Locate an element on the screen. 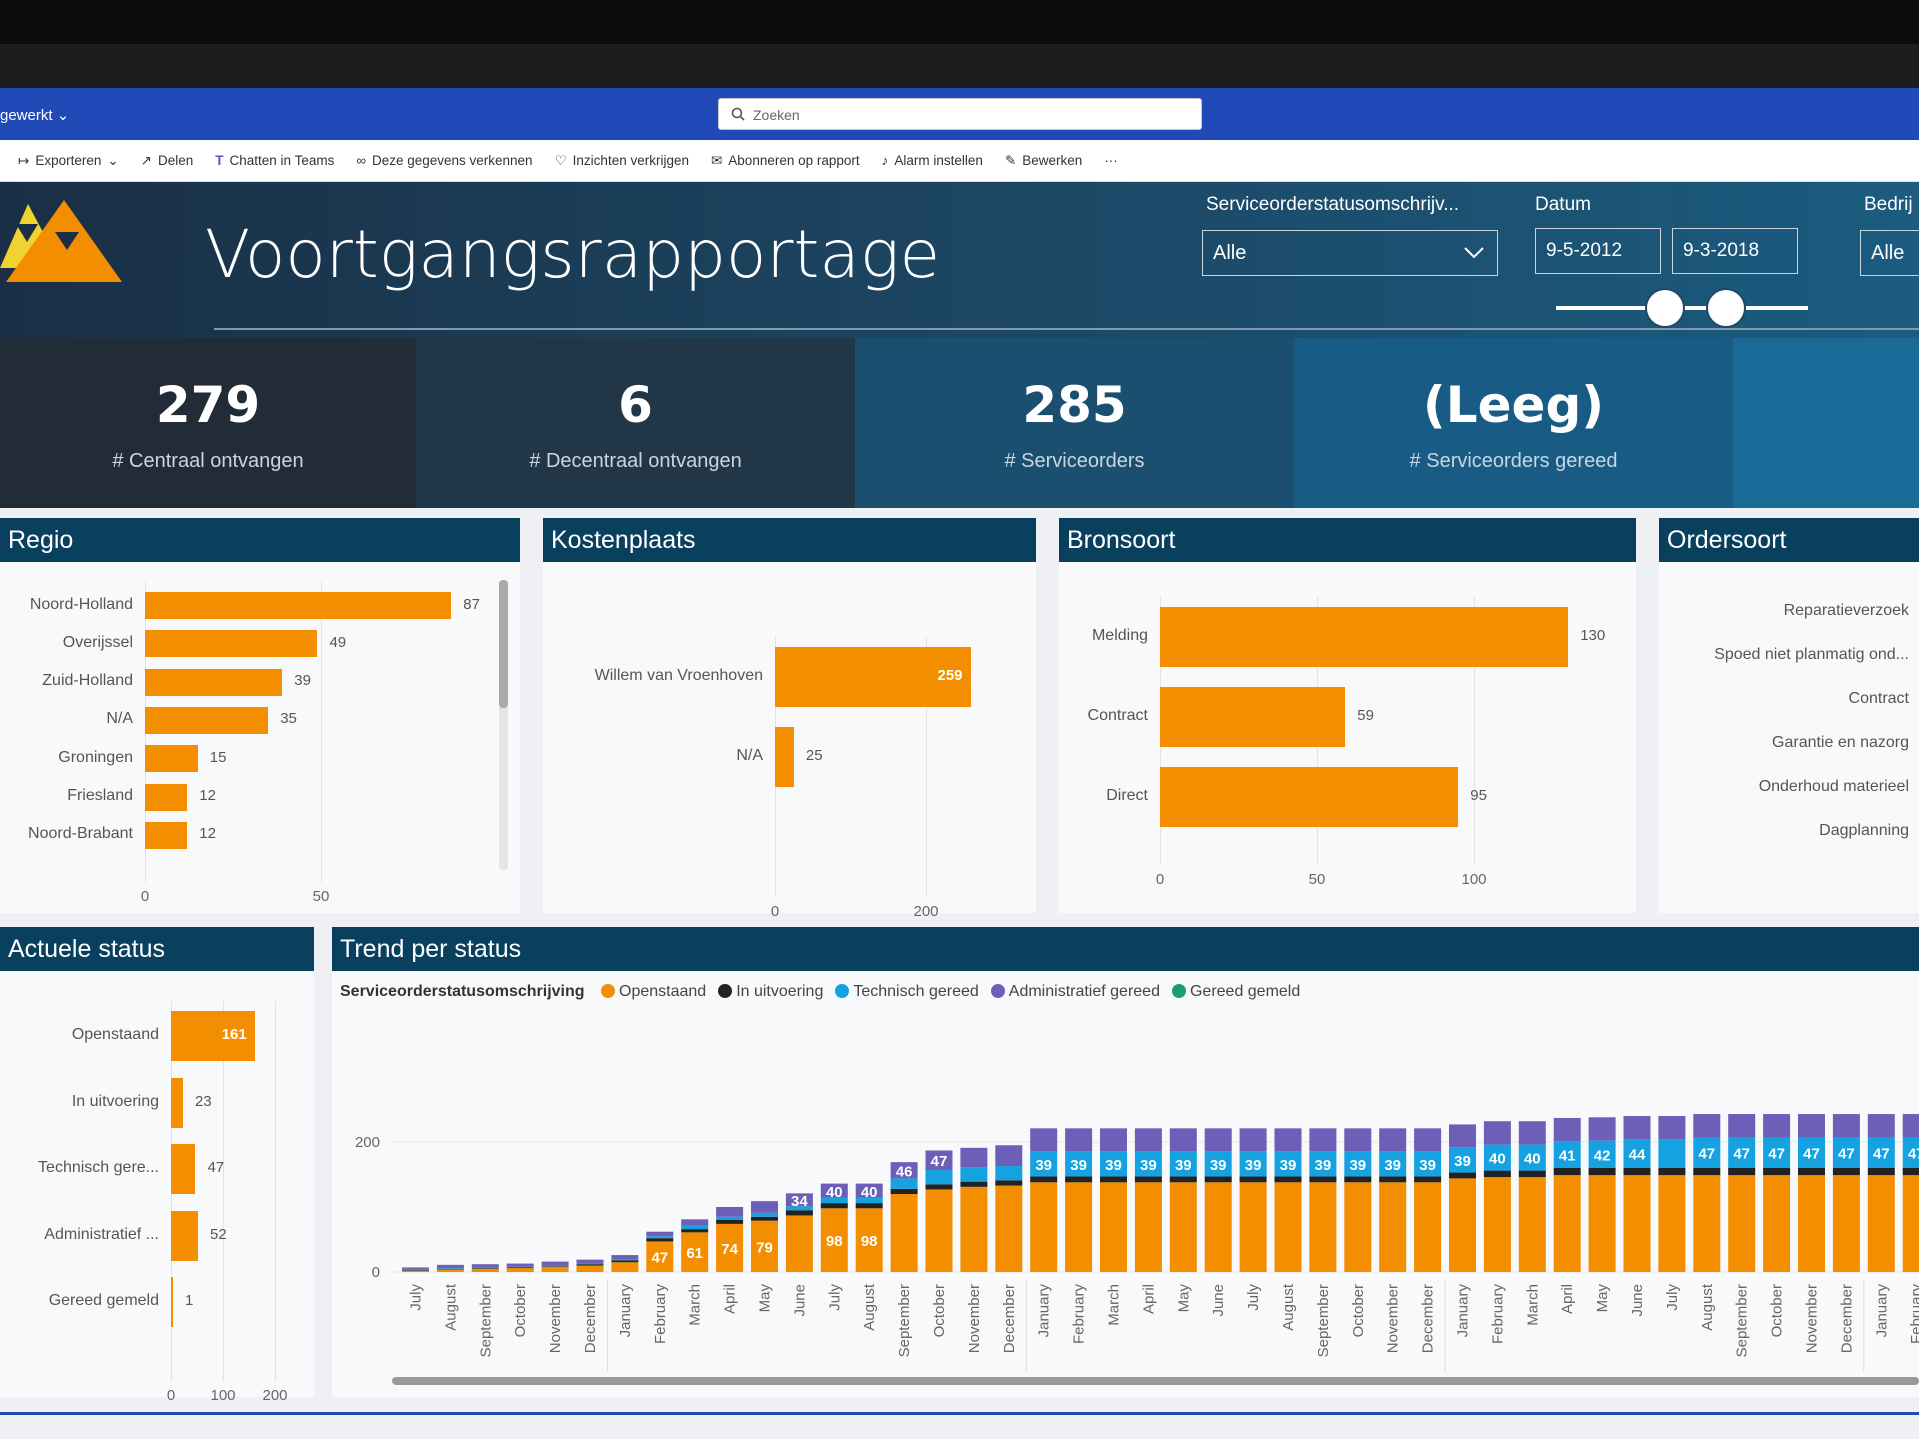 The width and height of the screenshot is (1919, 1439). set-alert-button: ♪ Alarm instellen is located at coordinates (932, 160).